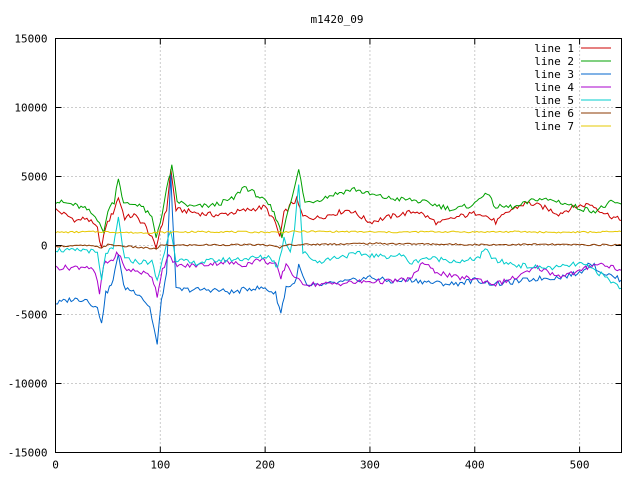 The image size is (640, 480). What do you see at coordinates (30, 39) in the screenshot?
I see `y-tick-label: 15000` at bounding box center [30, 39].